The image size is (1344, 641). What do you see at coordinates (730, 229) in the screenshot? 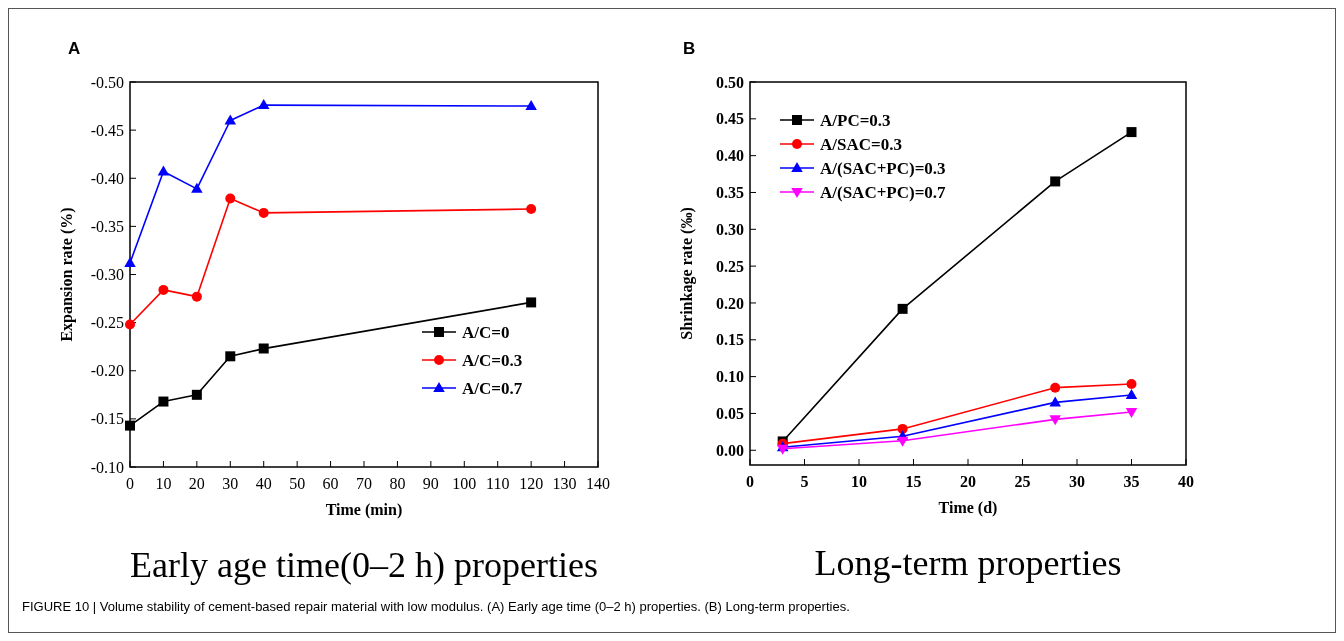
I see `y-tick-label: 0.30` at bounding box center [730, 229].